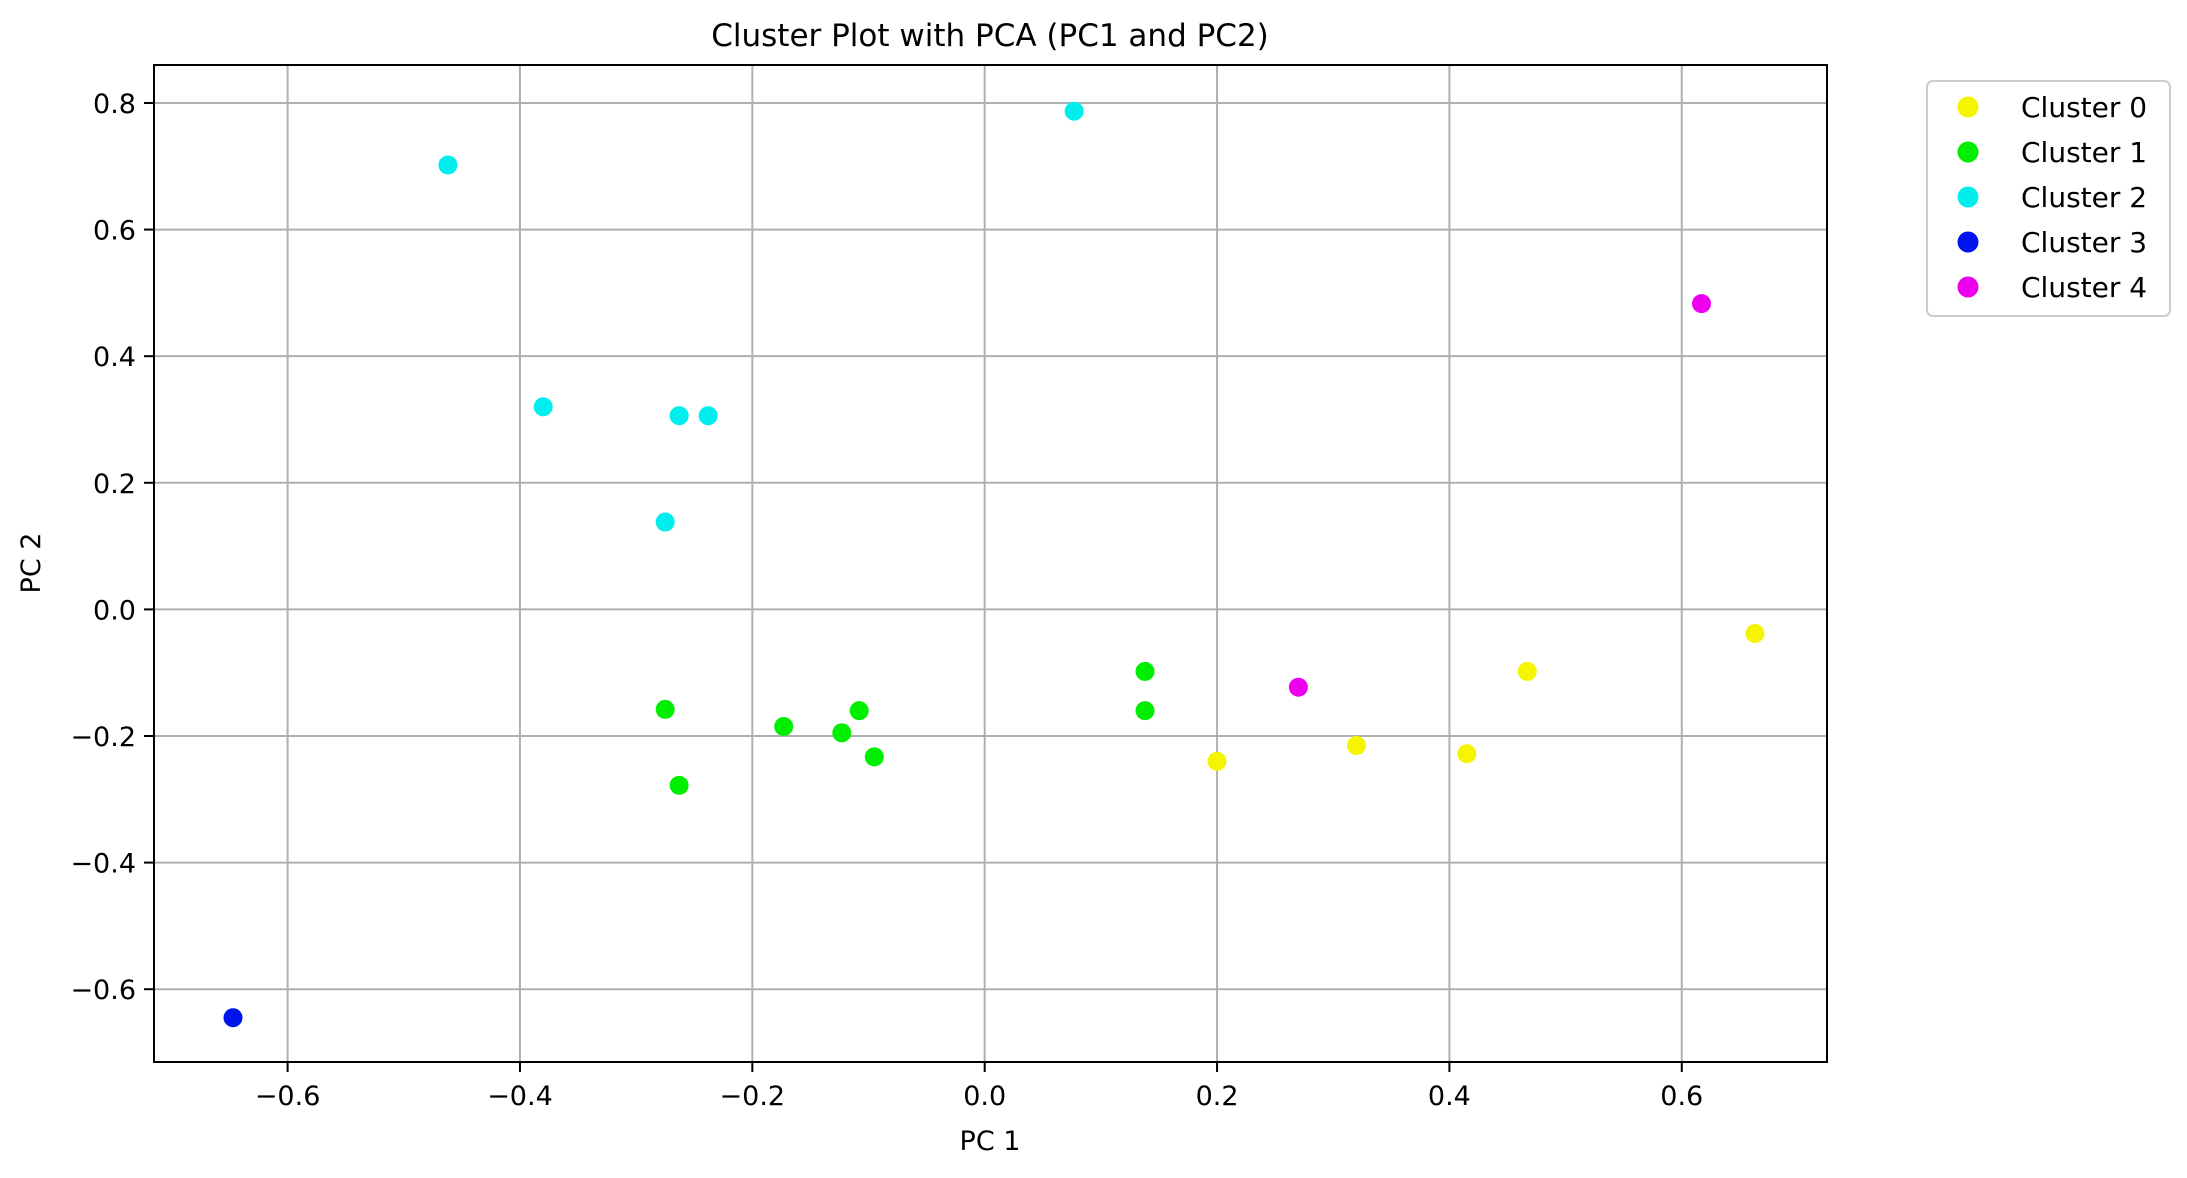 This screenshot has height=1178, width=2187. I want to click on x-tick-label: −0.6, so click(288, 1096).